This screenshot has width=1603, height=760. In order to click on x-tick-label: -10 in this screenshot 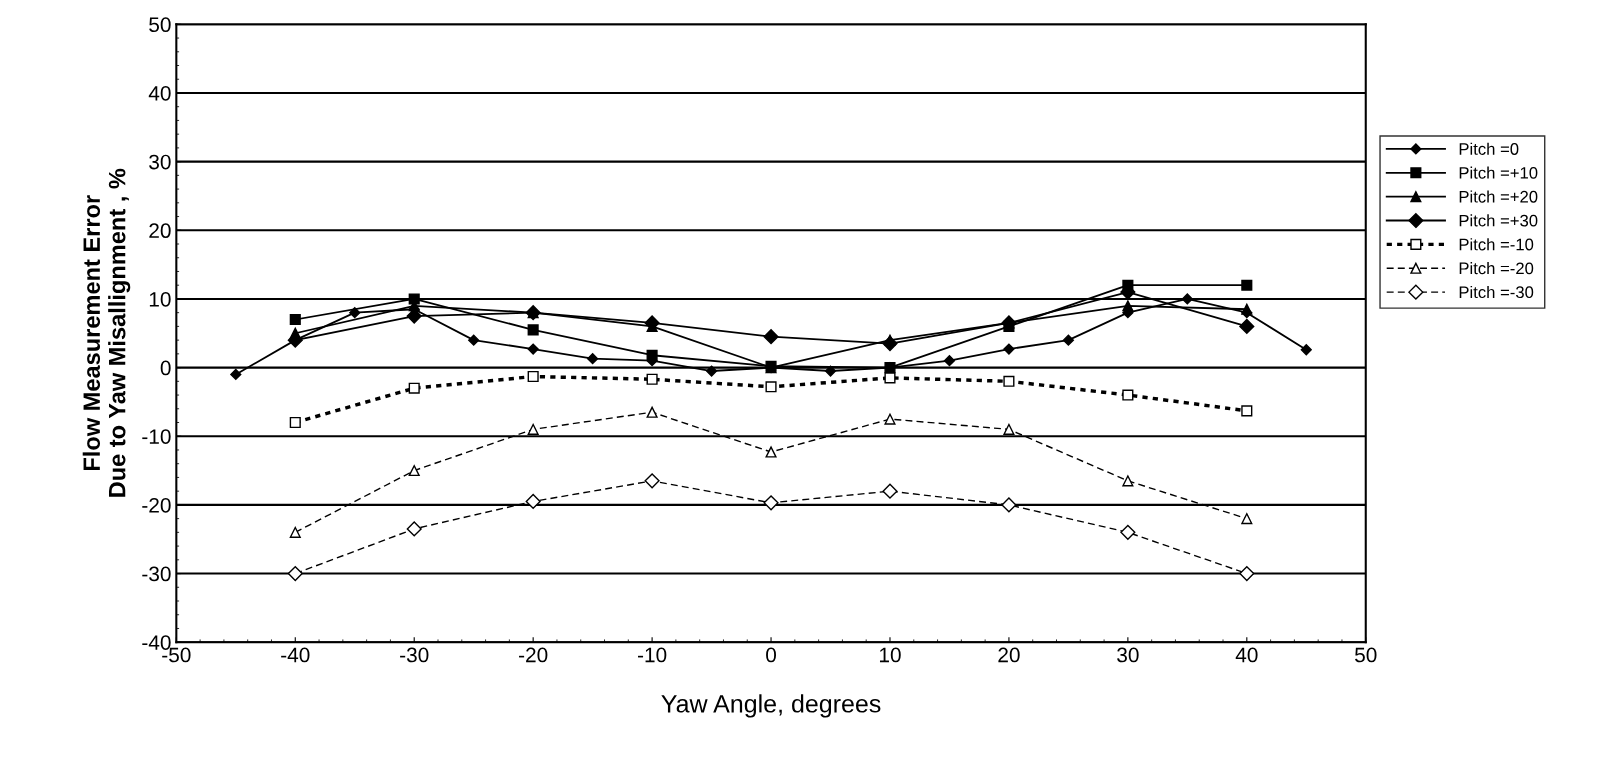, I will do `click(652, 655)`.